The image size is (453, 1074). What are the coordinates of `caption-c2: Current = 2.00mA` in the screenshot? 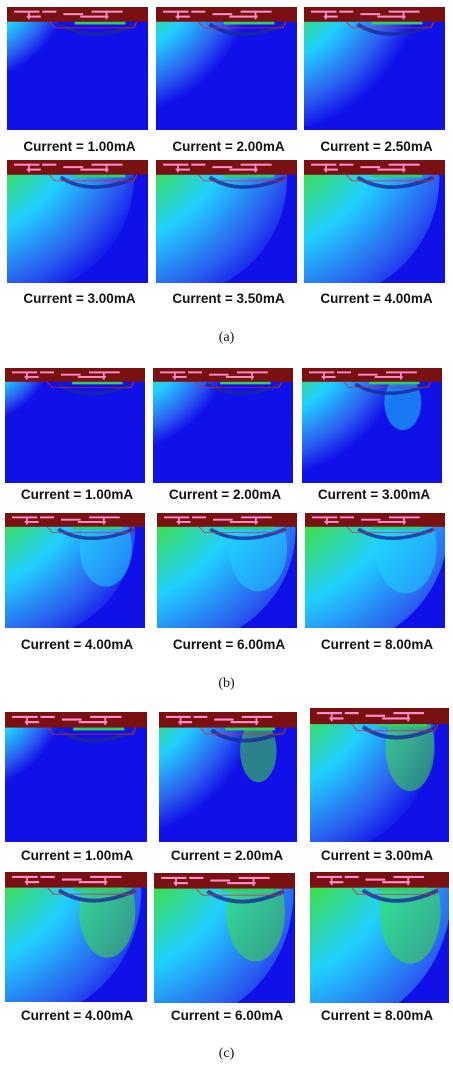 It's located at (227, 855).